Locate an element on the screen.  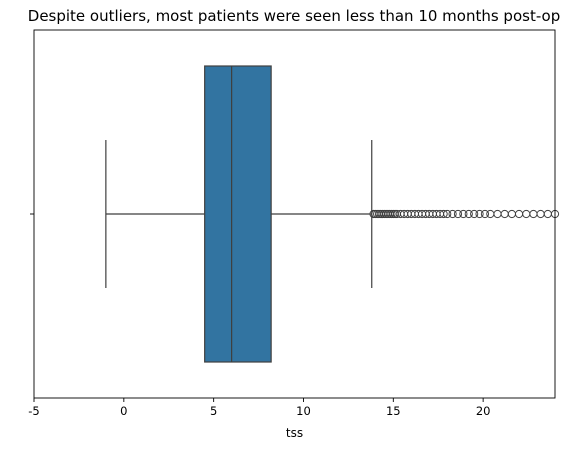
x-tick-label: 10 is located at coordinates (303, 411).